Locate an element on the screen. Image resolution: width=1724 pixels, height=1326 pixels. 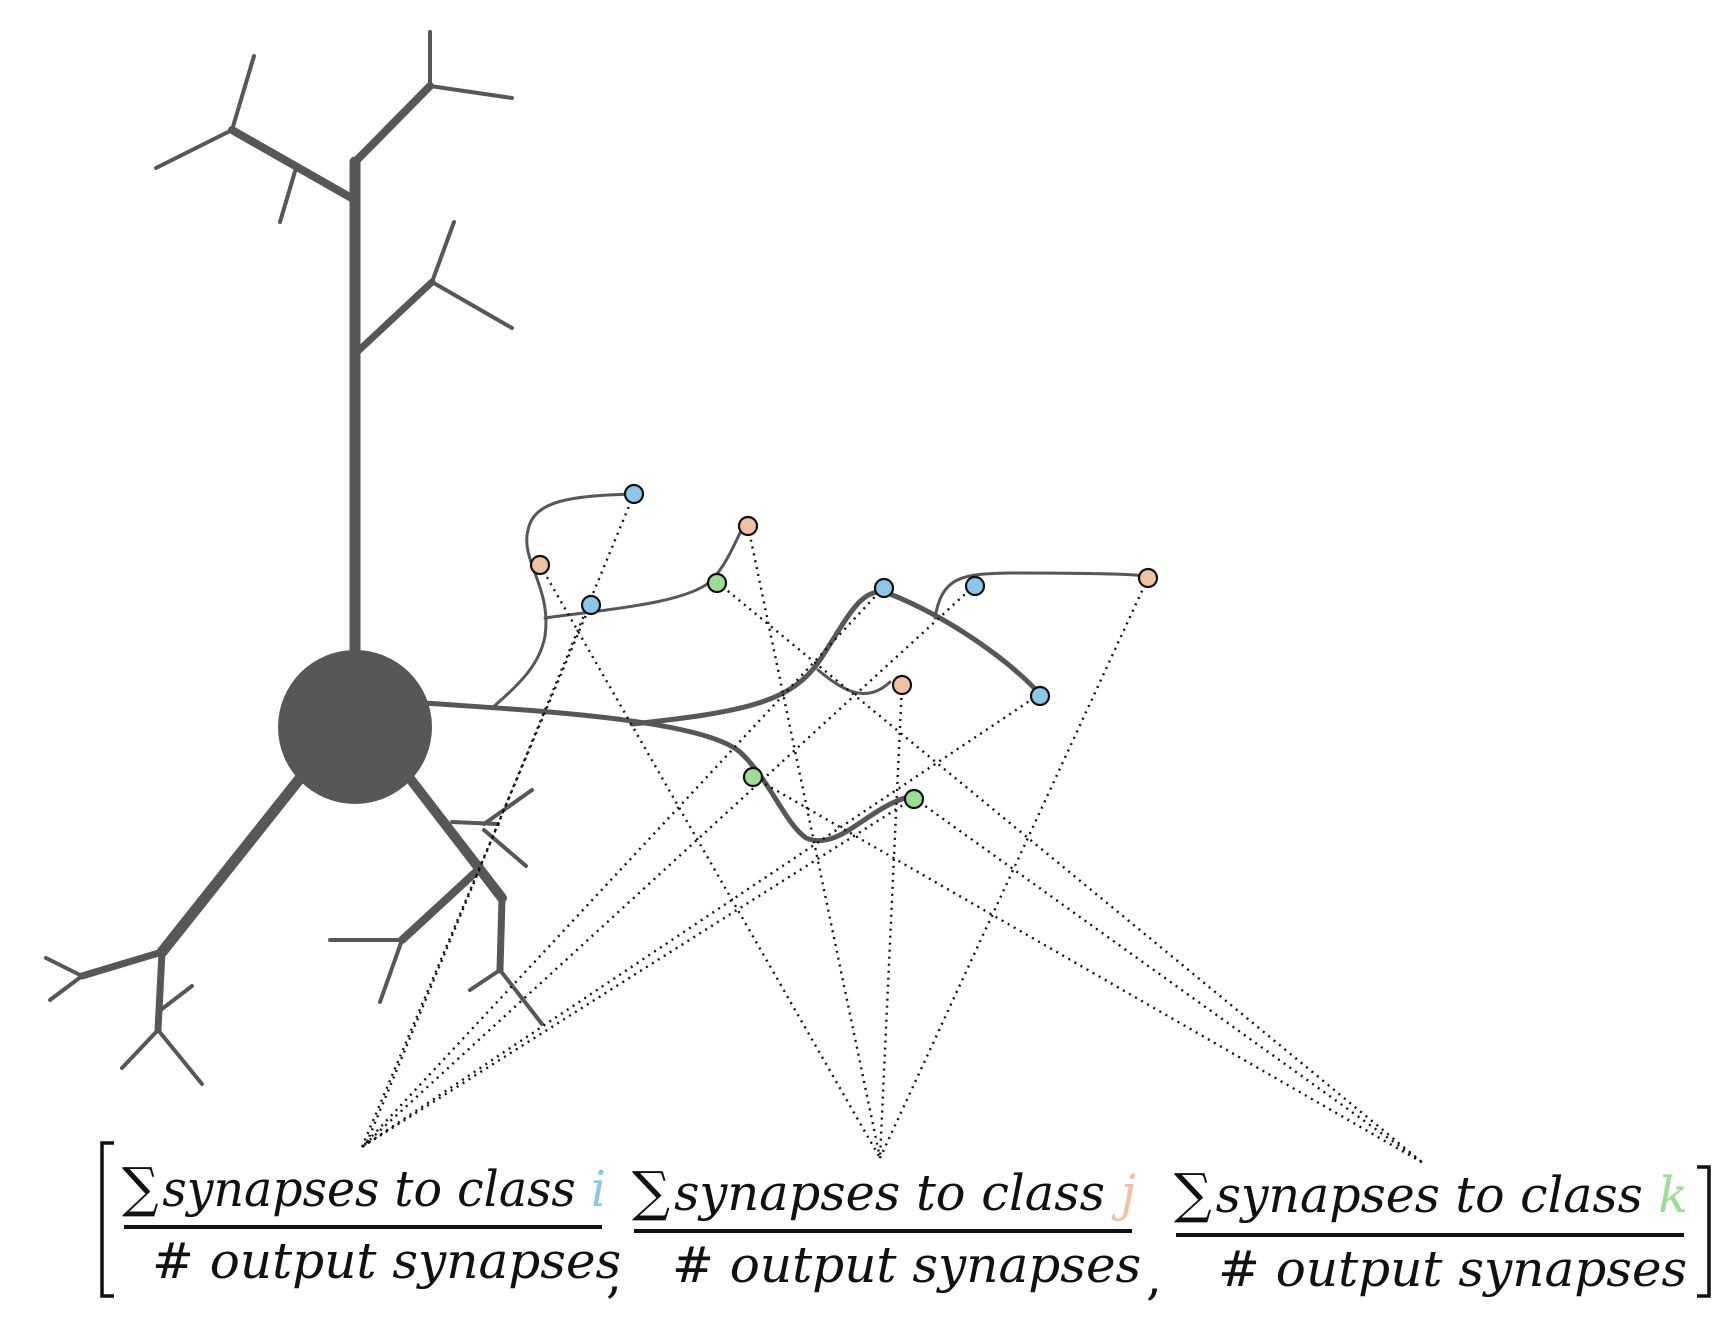
svg-text: ∑synapses to class i is located at coordinates (364, 1187).